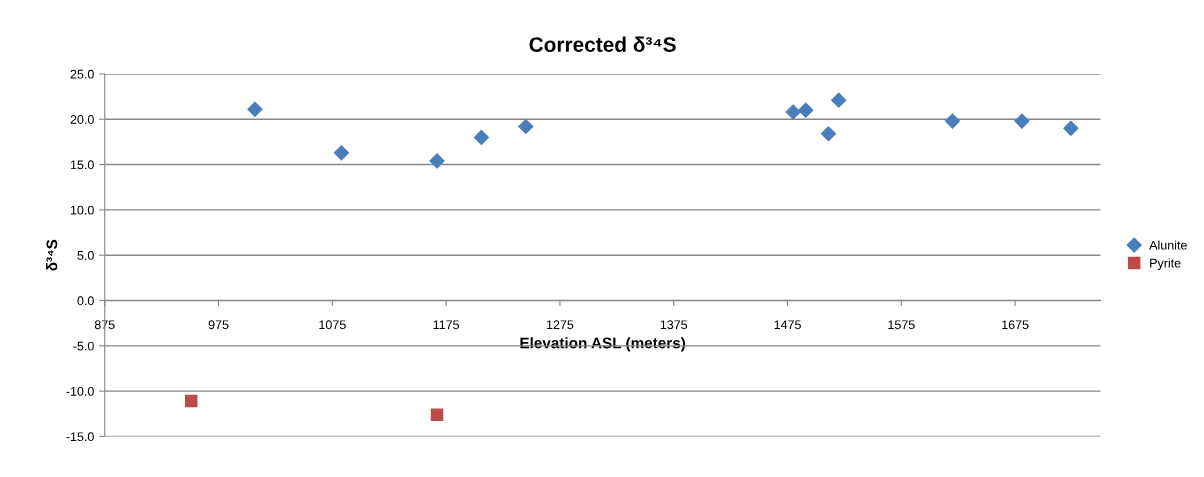  What do you see at coordinates (218, 325) in the screenshot?
I see `x-tick-label: 975` at bounding box center [218, 325].